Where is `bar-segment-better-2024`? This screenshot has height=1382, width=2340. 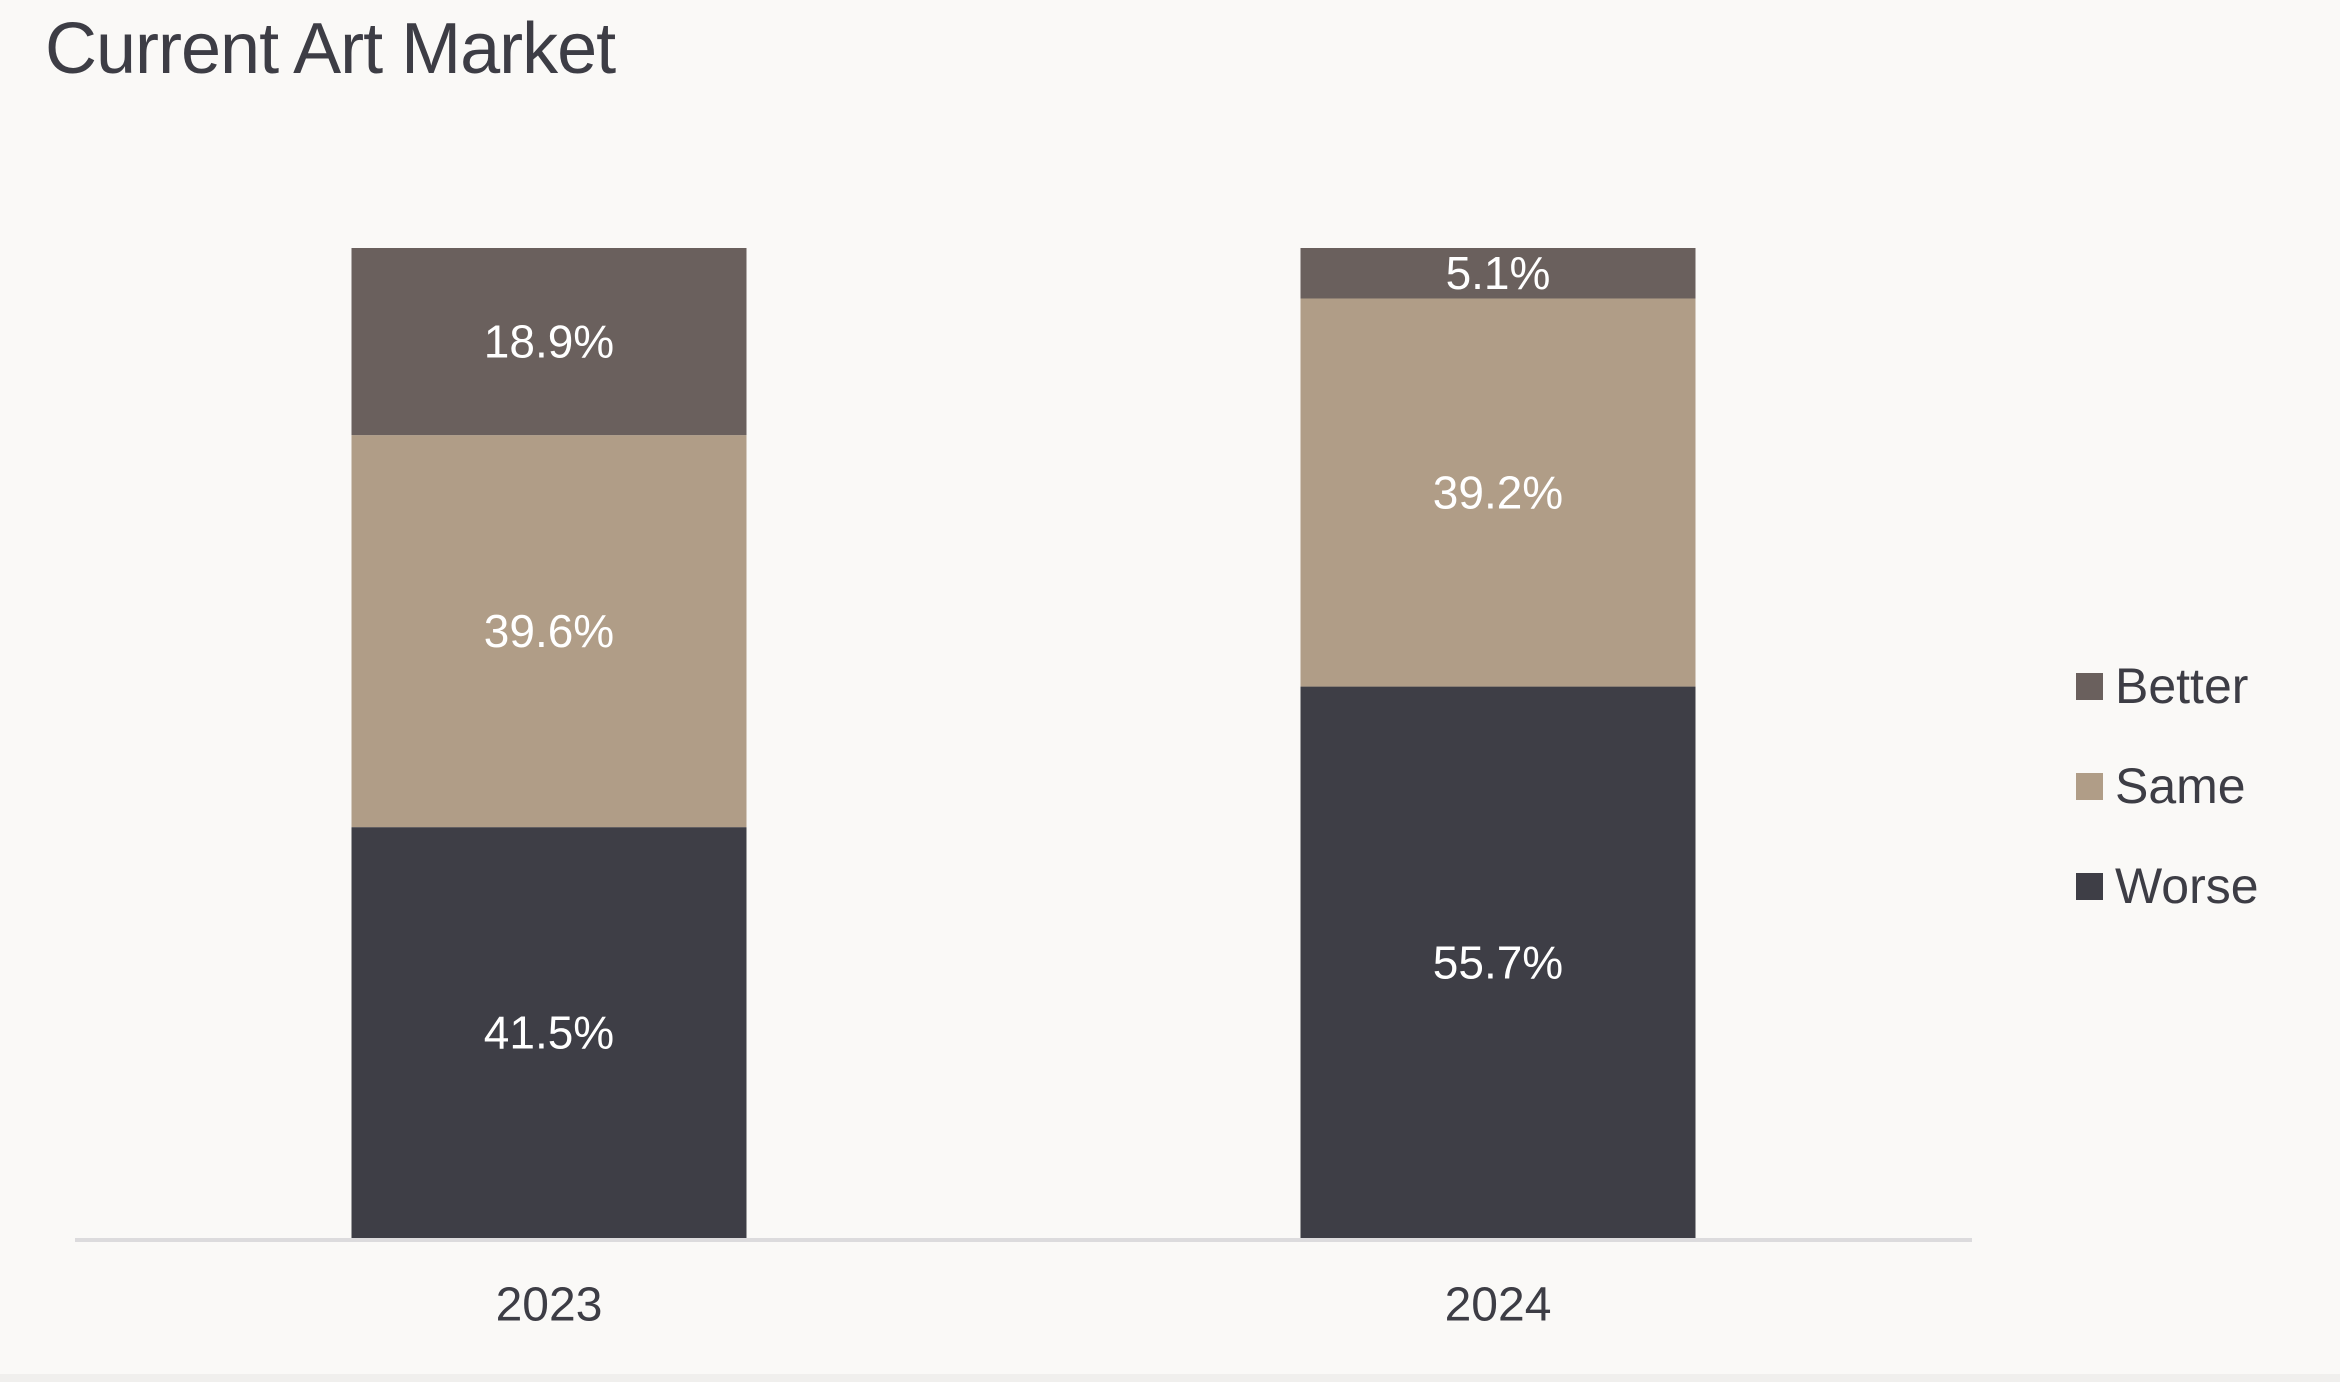
bar-segment-better-2024 is located at coordinates (1498, 273).